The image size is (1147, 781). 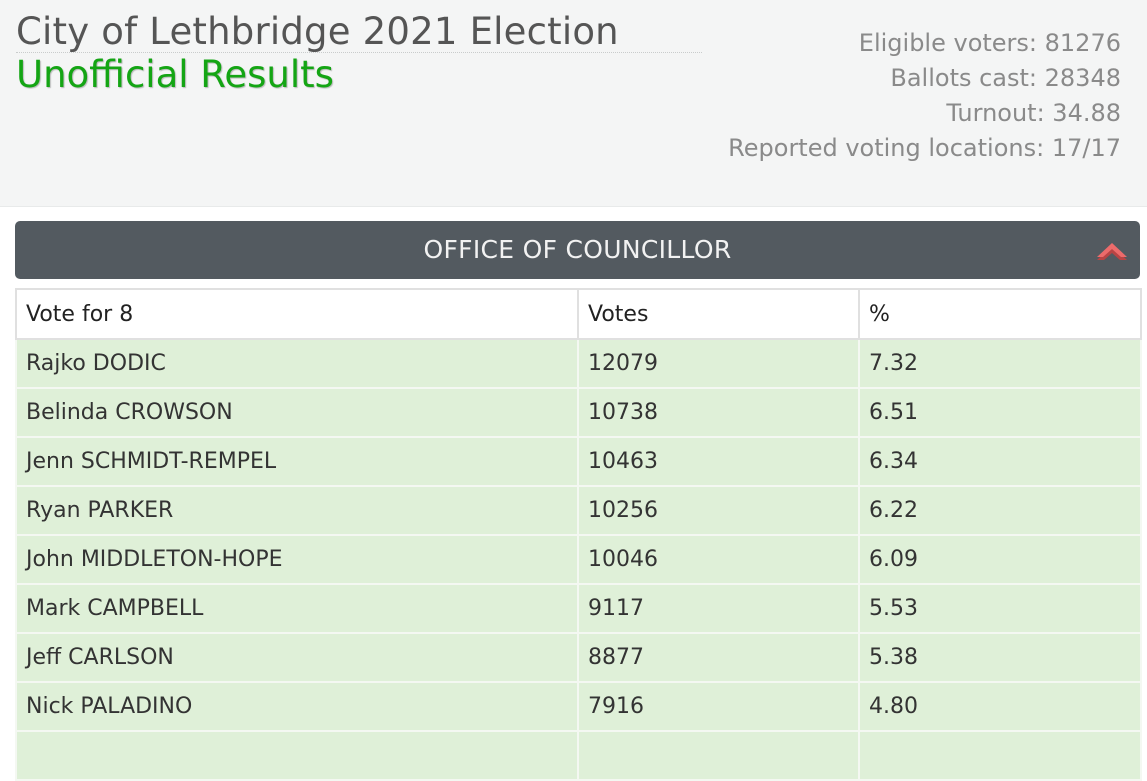 I want to click on table-row: Jeff CARLSON 8877 5.38, so click(x=578, y=657).